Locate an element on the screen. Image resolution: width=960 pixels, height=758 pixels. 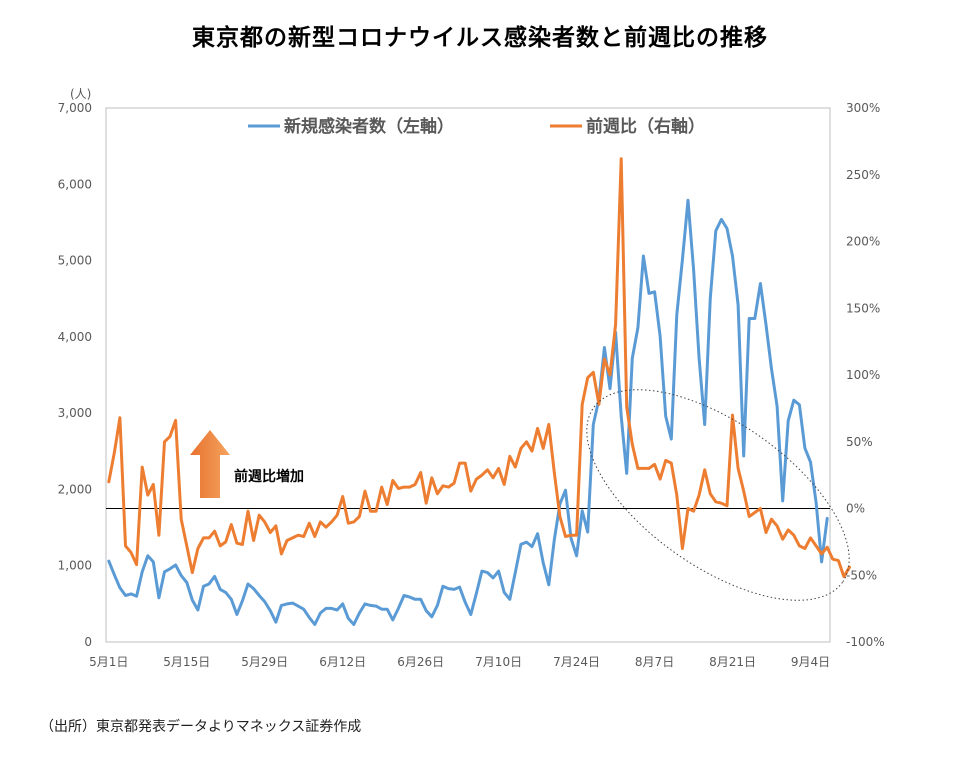
y-right-tick-label: 300% is located at coordinates (863, 108).